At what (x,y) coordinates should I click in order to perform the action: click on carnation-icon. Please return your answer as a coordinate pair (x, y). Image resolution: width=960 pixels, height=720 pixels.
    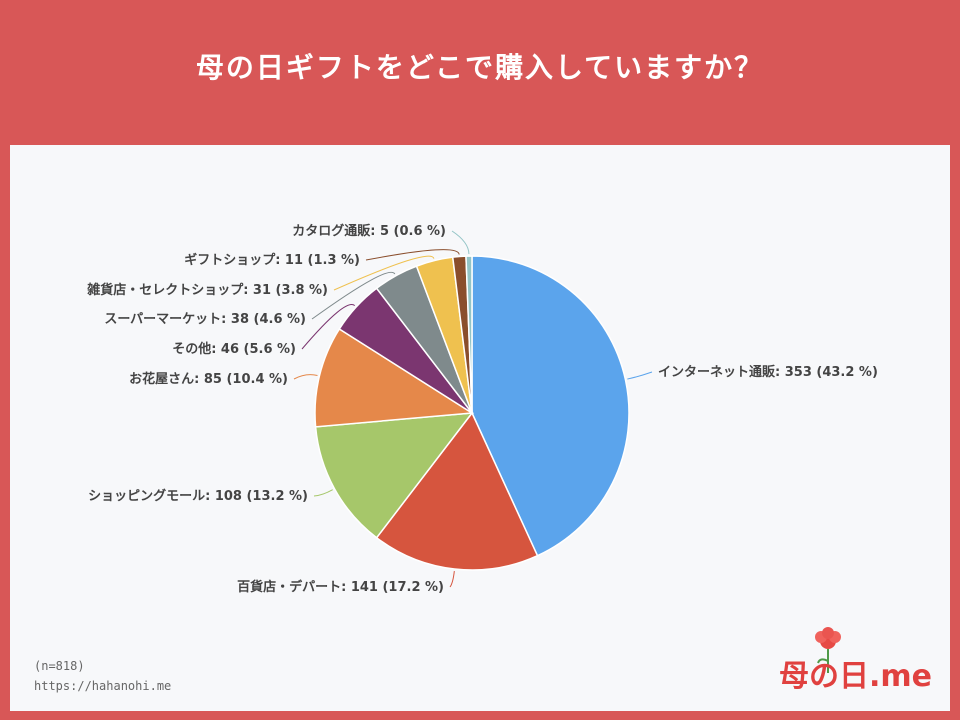
    Looking at the image, I should click on (828, 650).